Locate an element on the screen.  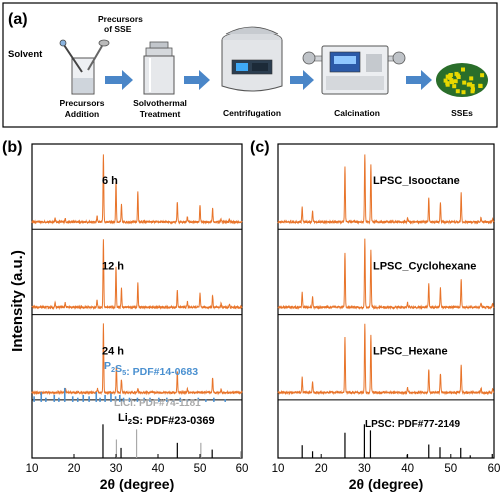
precursors-sse-label-2: of SSE is located at coordinates (118, 29).